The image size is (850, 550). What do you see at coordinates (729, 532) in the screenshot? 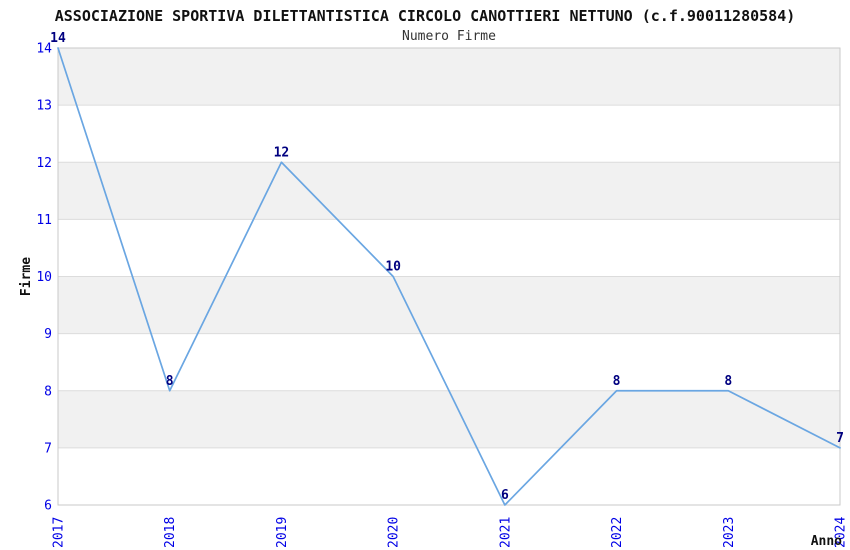
I see `x-tick-label: 2023` at bounding box center [729, 532].